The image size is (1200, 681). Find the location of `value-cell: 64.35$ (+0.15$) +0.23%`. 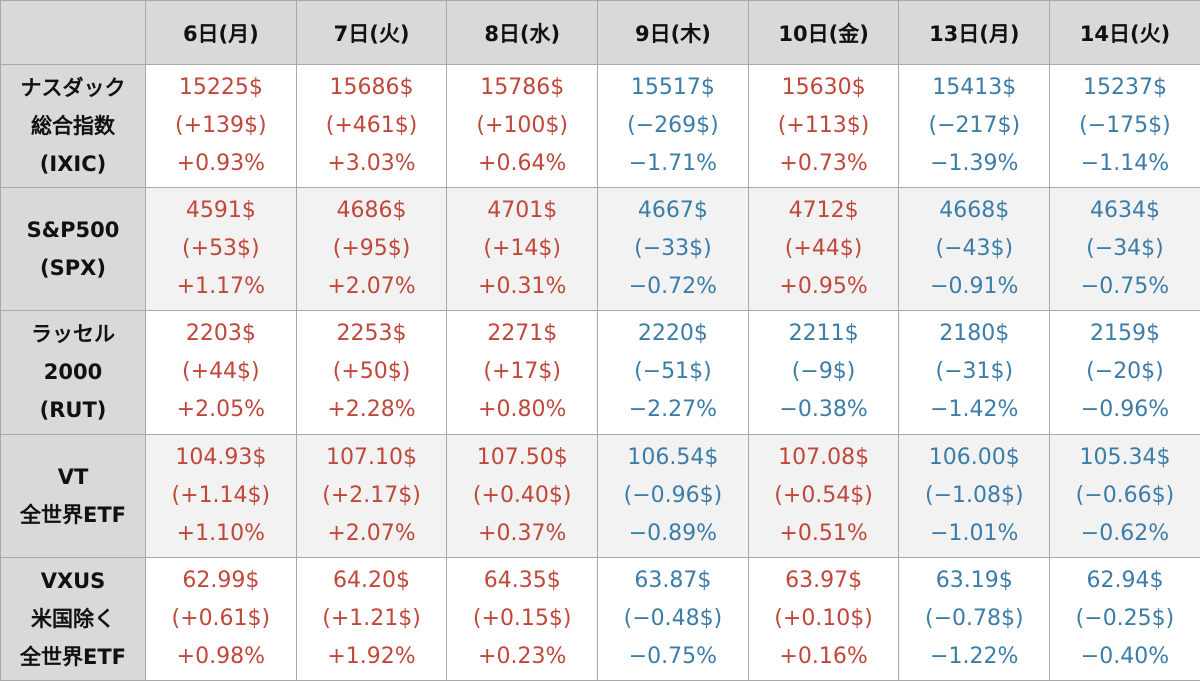

value-cell: 64.35$ (+0.15$) +0.23% is located at coordinates (522, 618).